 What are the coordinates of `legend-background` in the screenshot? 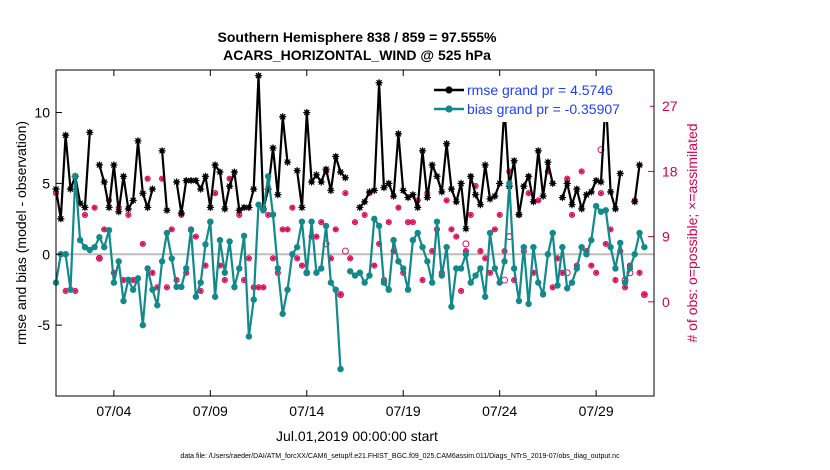 It's located at (539, 99).